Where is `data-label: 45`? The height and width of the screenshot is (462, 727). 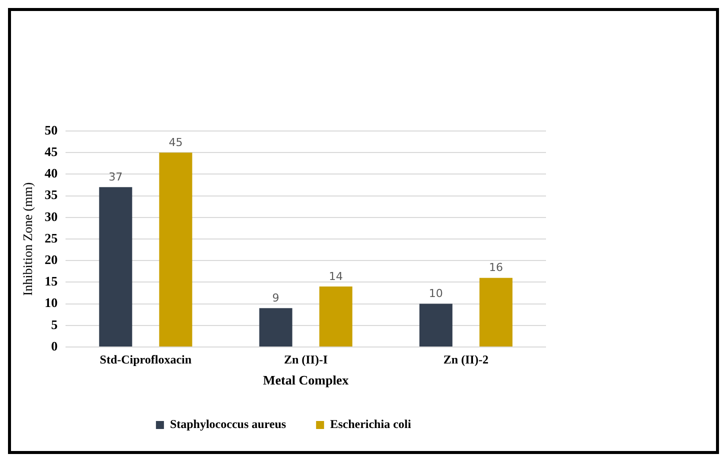 data-label: 45 is located at coordinates (175, 142).